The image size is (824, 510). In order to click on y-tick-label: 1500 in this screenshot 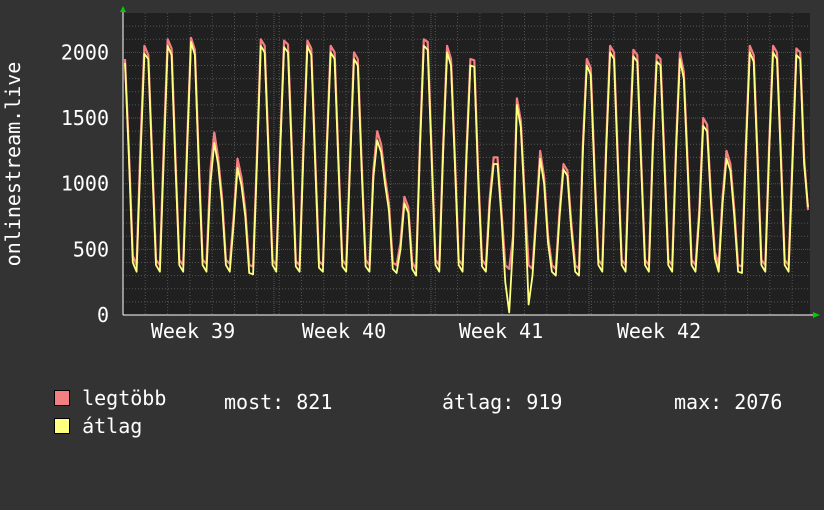, I will do `click(85, 118)`.